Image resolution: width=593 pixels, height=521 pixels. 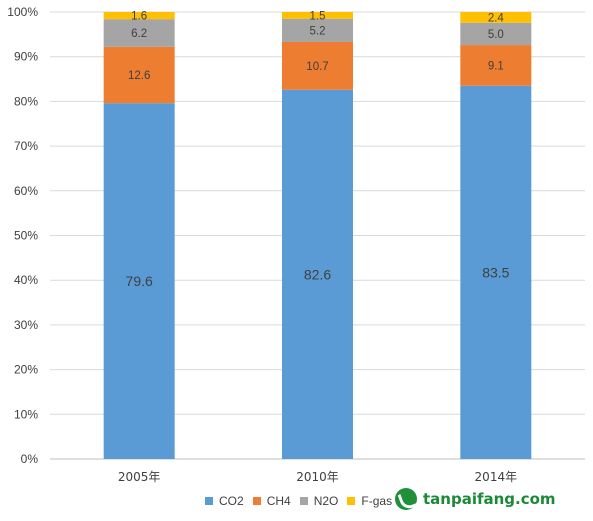 I want to click on watermark: tanpaifang.com, so click(x=475, y=499).